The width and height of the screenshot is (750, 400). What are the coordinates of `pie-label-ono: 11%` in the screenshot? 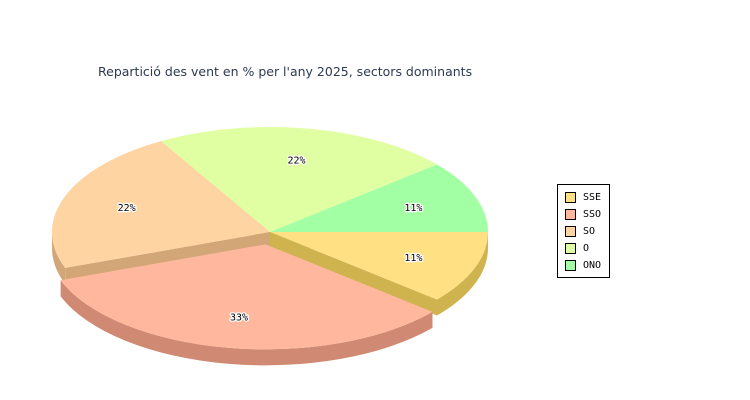 It's located at (413, 208).